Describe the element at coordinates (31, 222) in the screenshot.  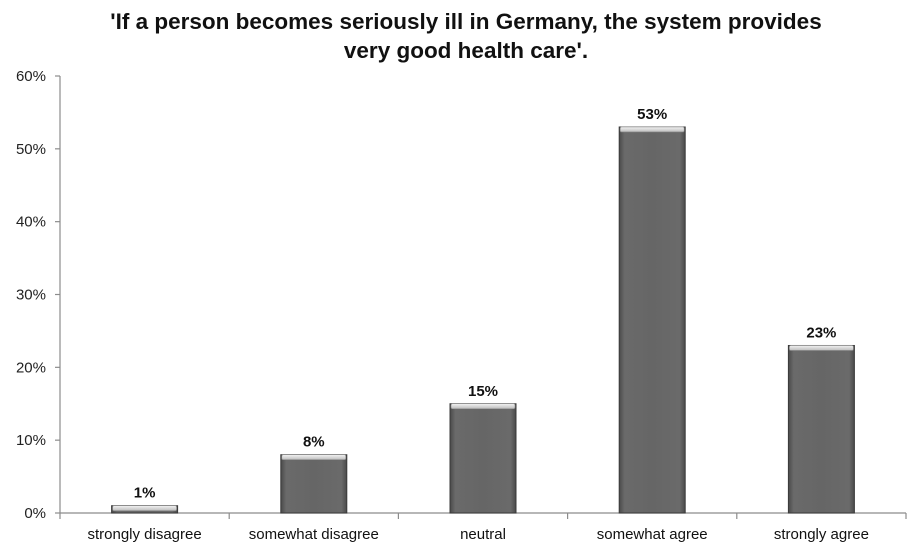
I see `y-tick-label: 40%` at that location.